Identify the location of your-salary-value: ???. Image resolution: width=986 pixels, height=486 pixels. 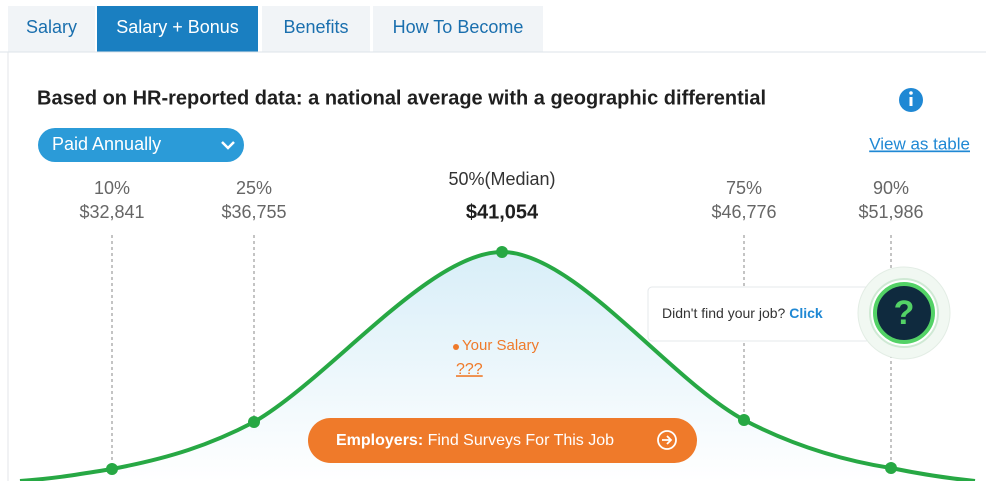
(469, 369).